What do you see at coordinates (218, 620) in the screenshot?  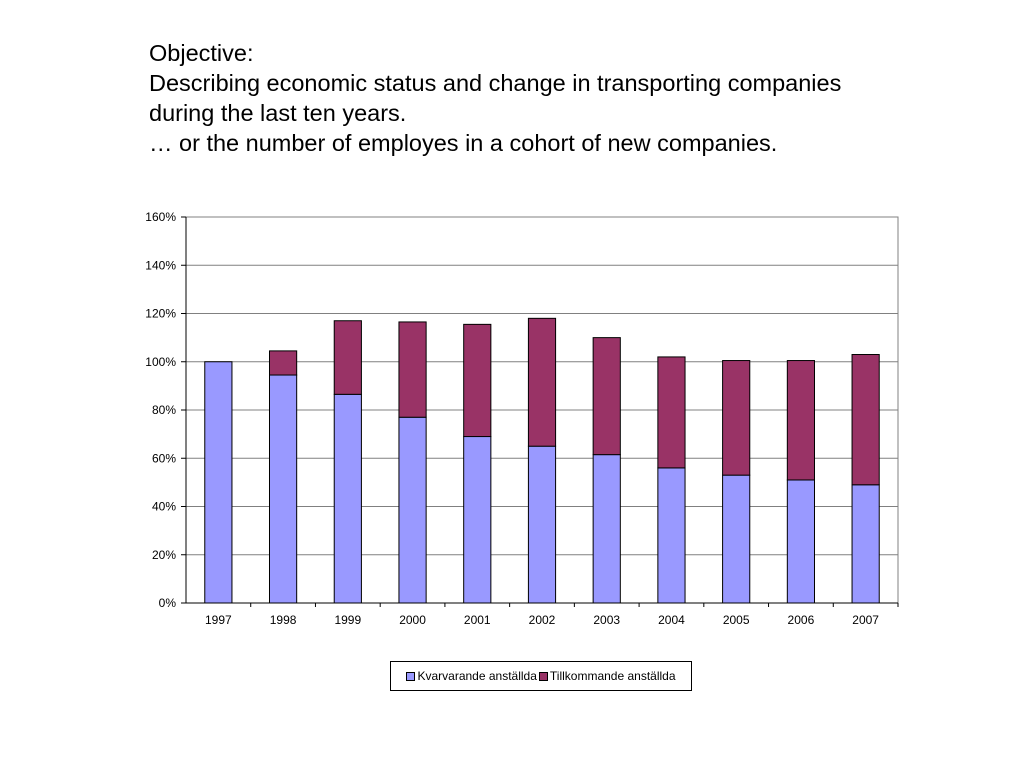 I see `x-tick-label: 1997` at bounding box center [218, 620].